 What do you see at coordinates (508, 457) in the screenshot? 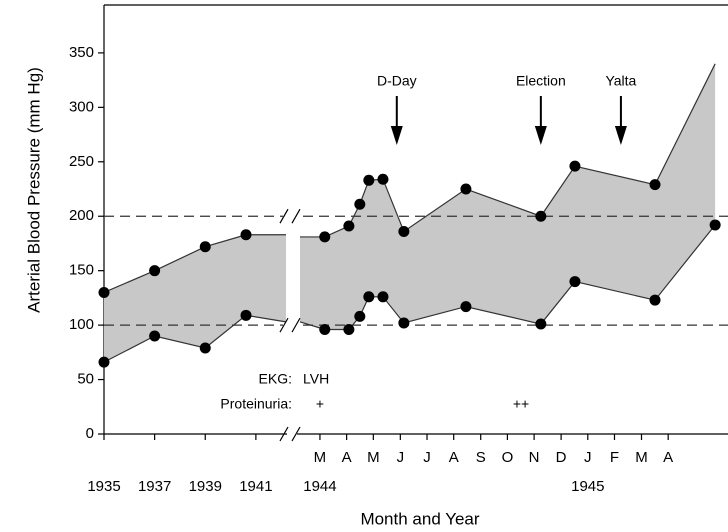
I see `x-tick-label: O` at bounding box center [508, 457].